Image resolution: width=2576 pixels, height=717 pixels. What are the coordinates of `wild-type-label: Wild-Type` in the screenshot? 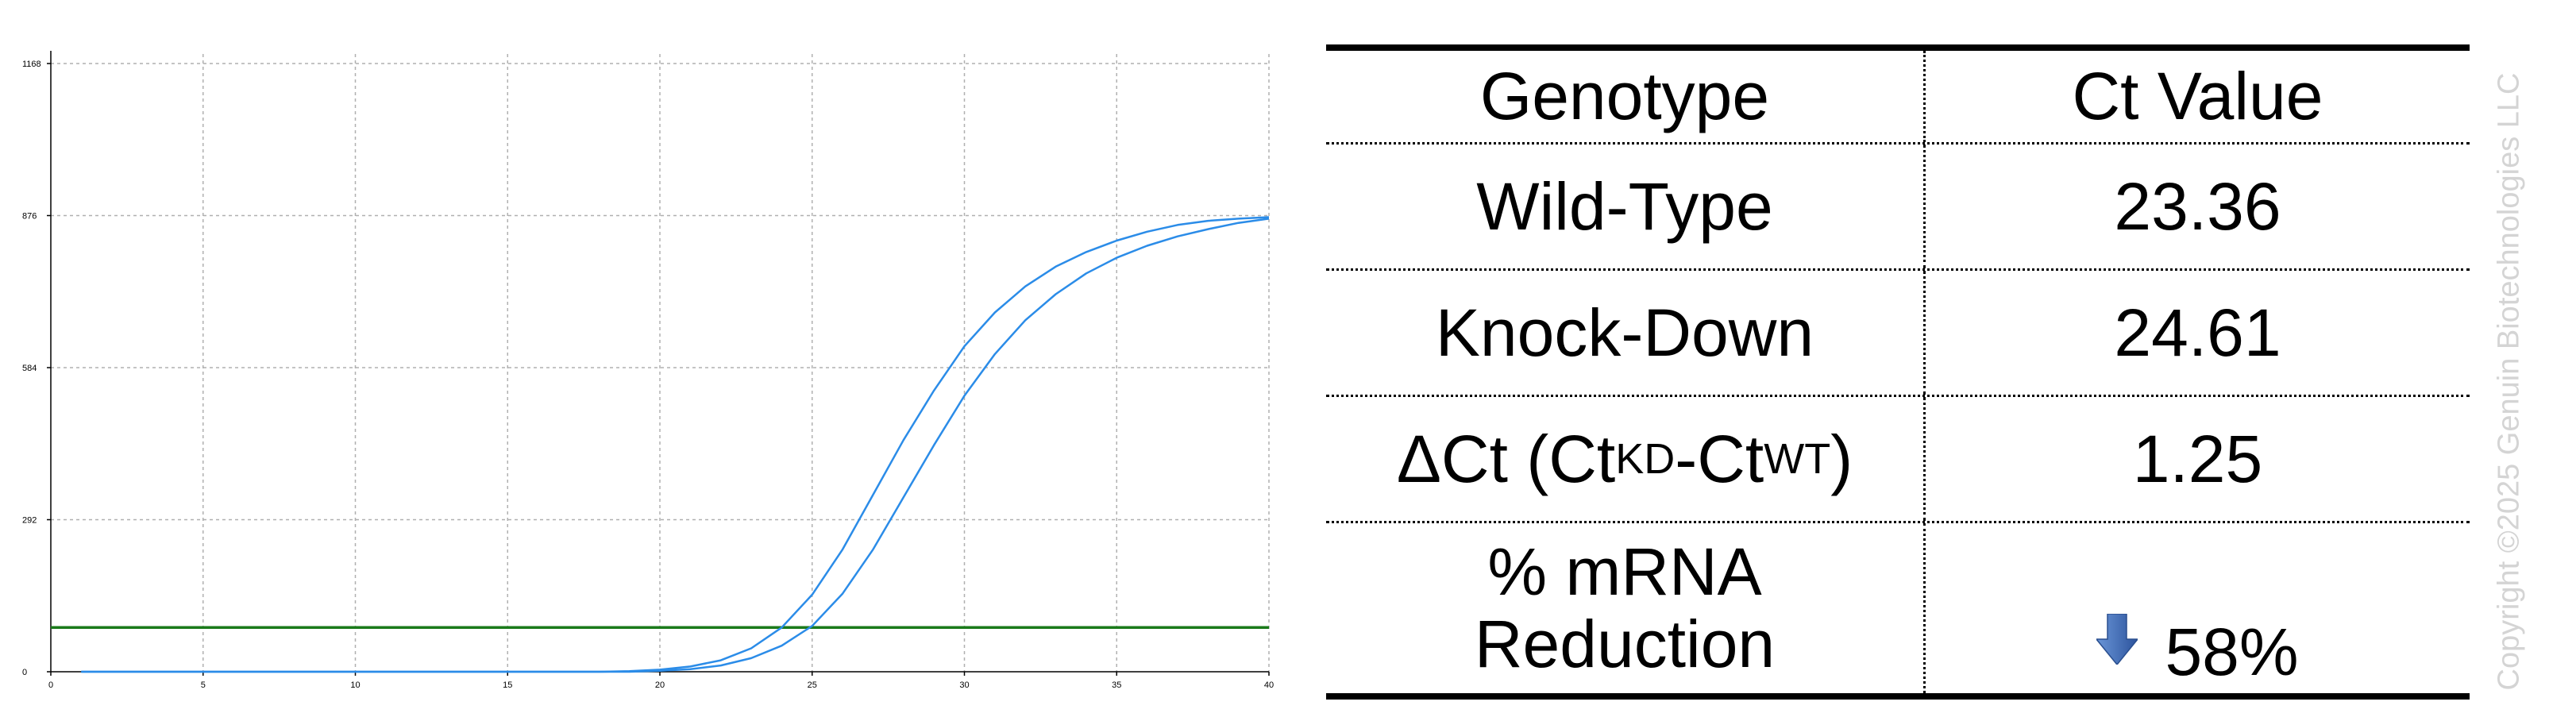 It's located at (1626, 206).